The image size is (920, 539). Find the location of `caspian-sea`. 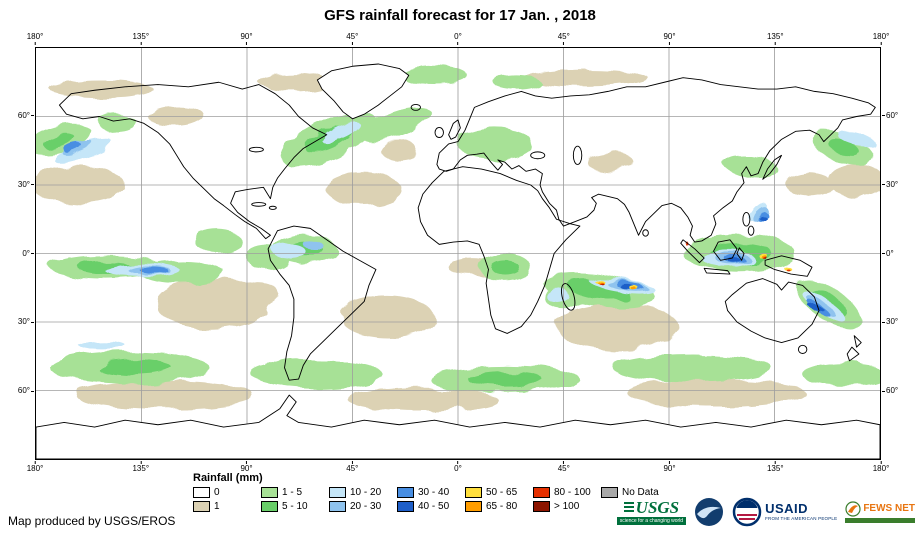

caspian-sea is located at coordinates (577, 155).